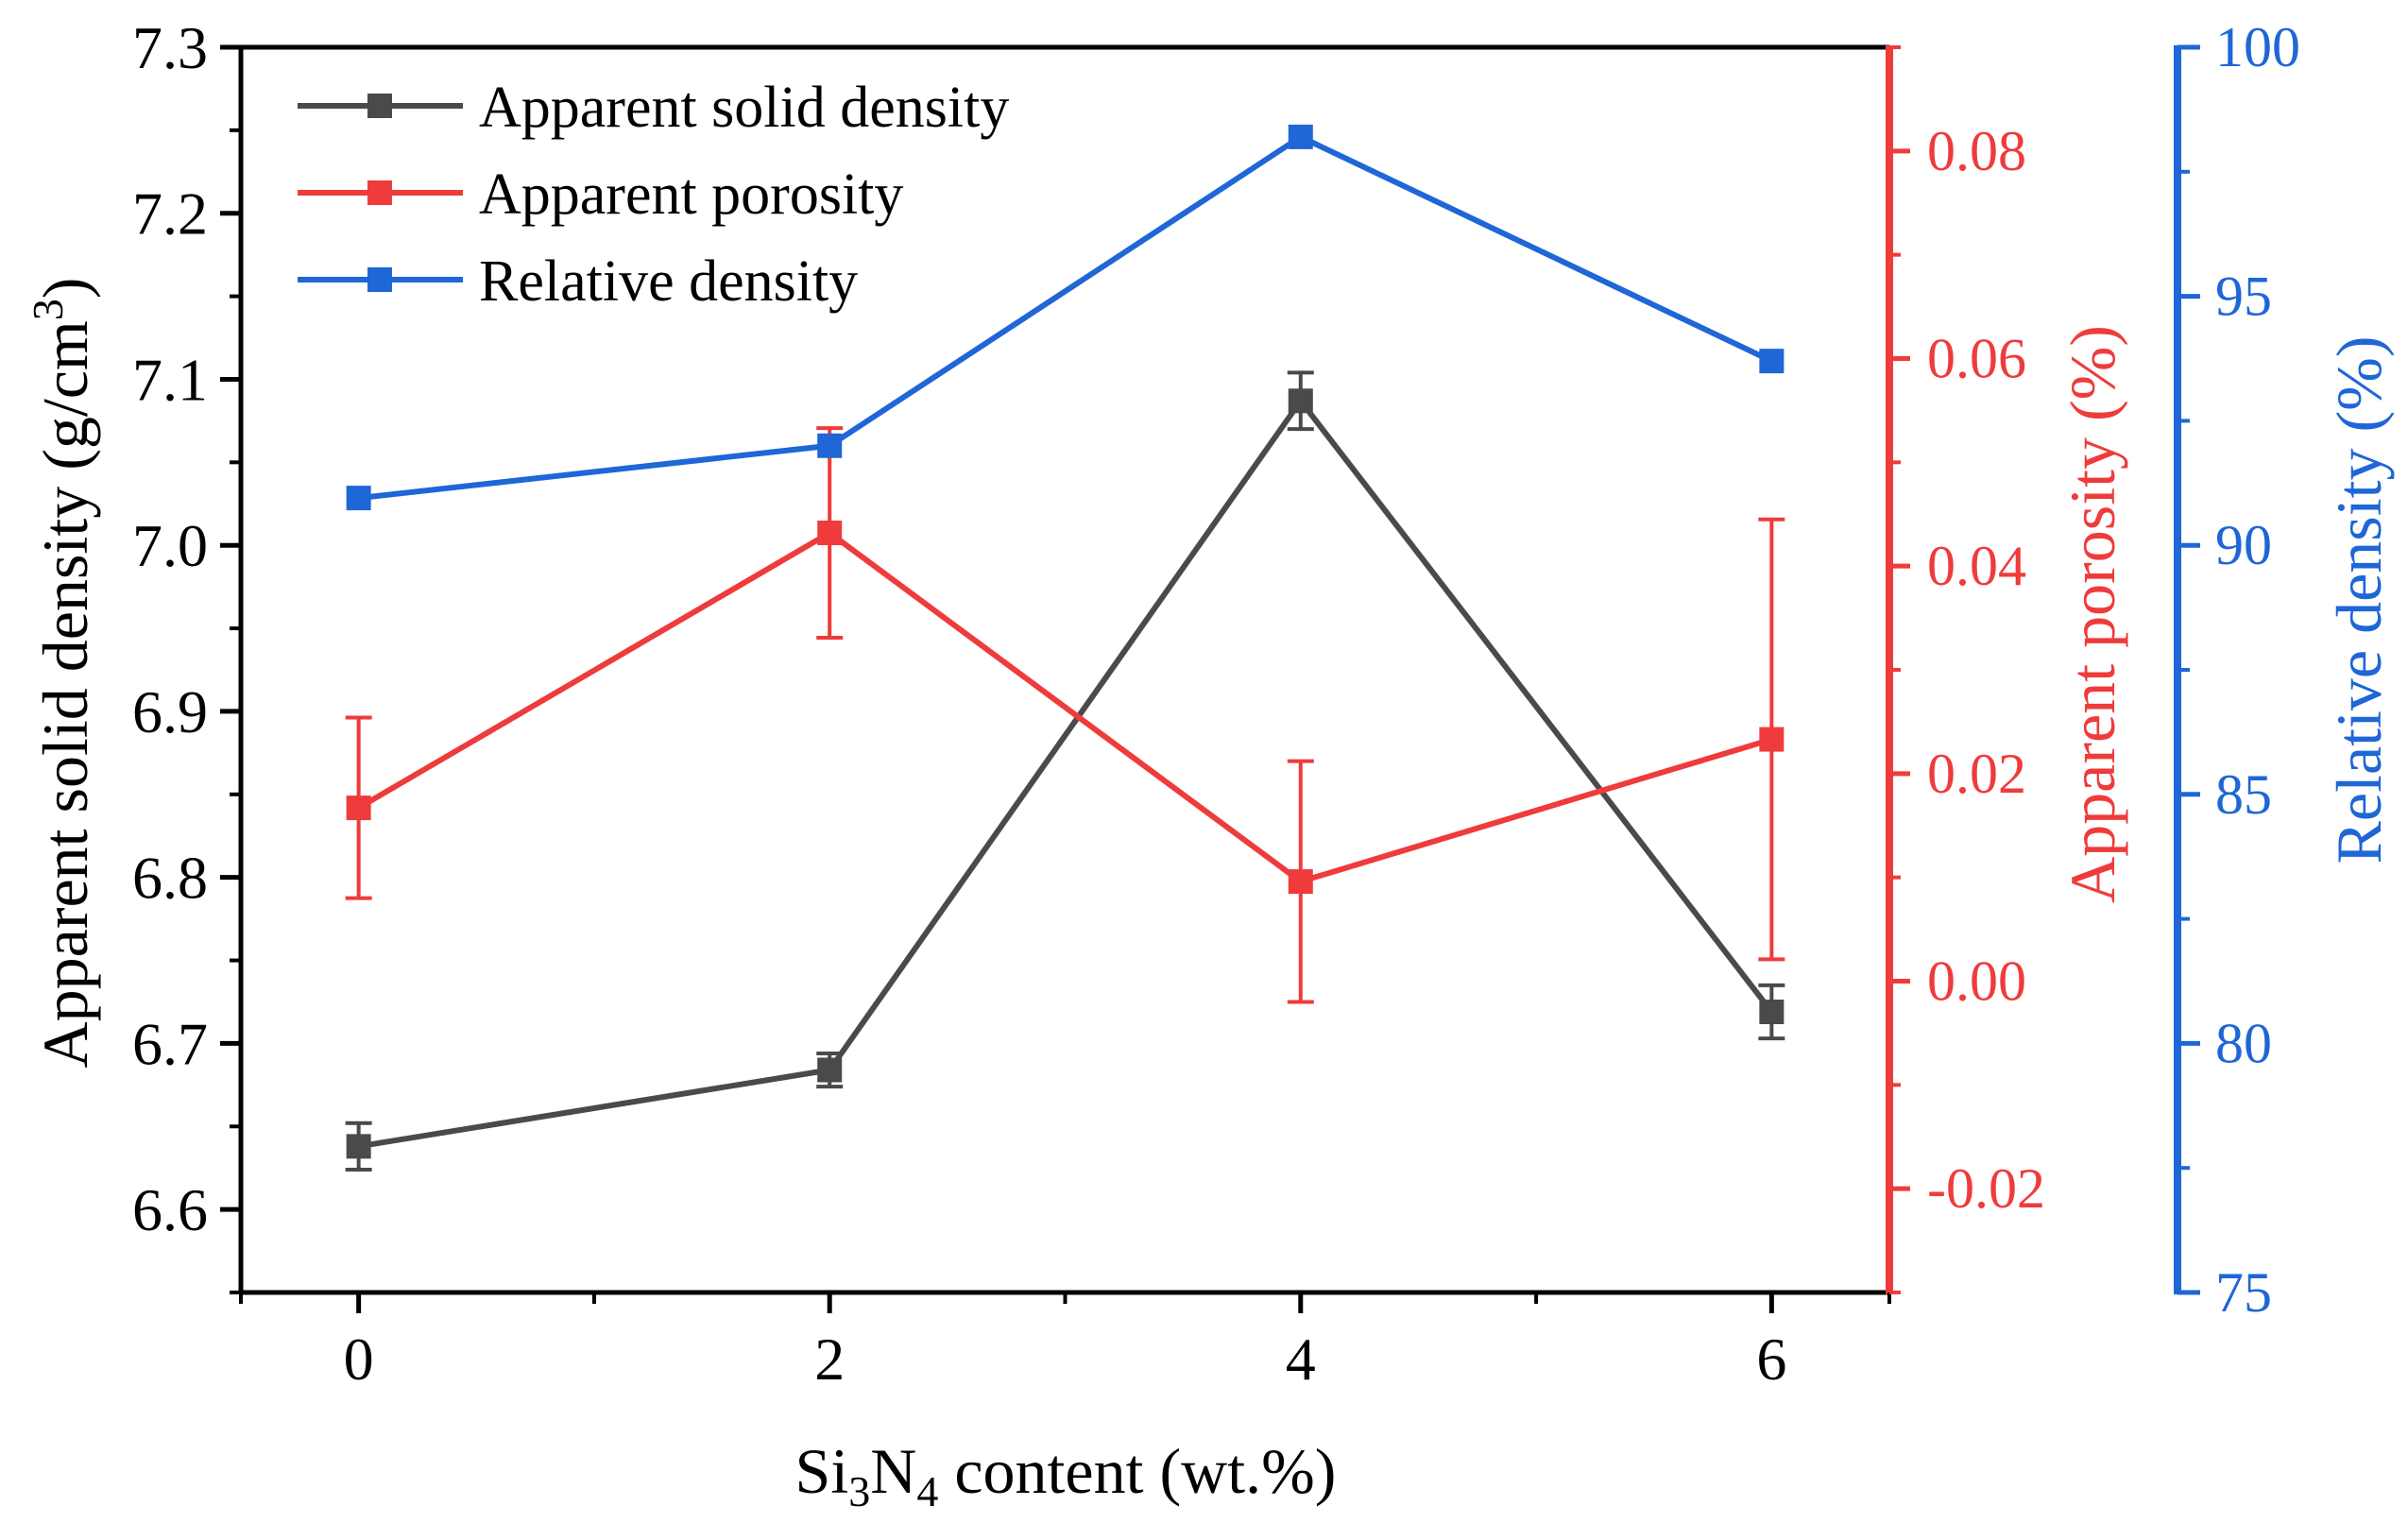  What do you see at coordinates (1771, 1359) in the screenshot?
I see `x-tick-label: 6` at bounding box center [1771, 1359].